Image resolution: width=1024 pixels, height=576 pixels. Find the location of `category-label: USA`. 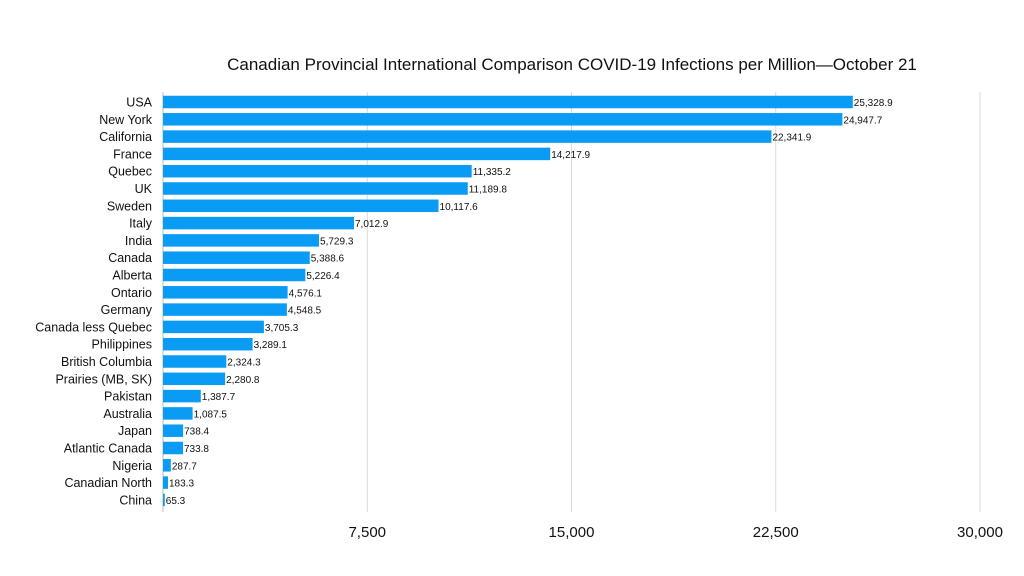

category-label: USA is located at coordinates (139, 103).